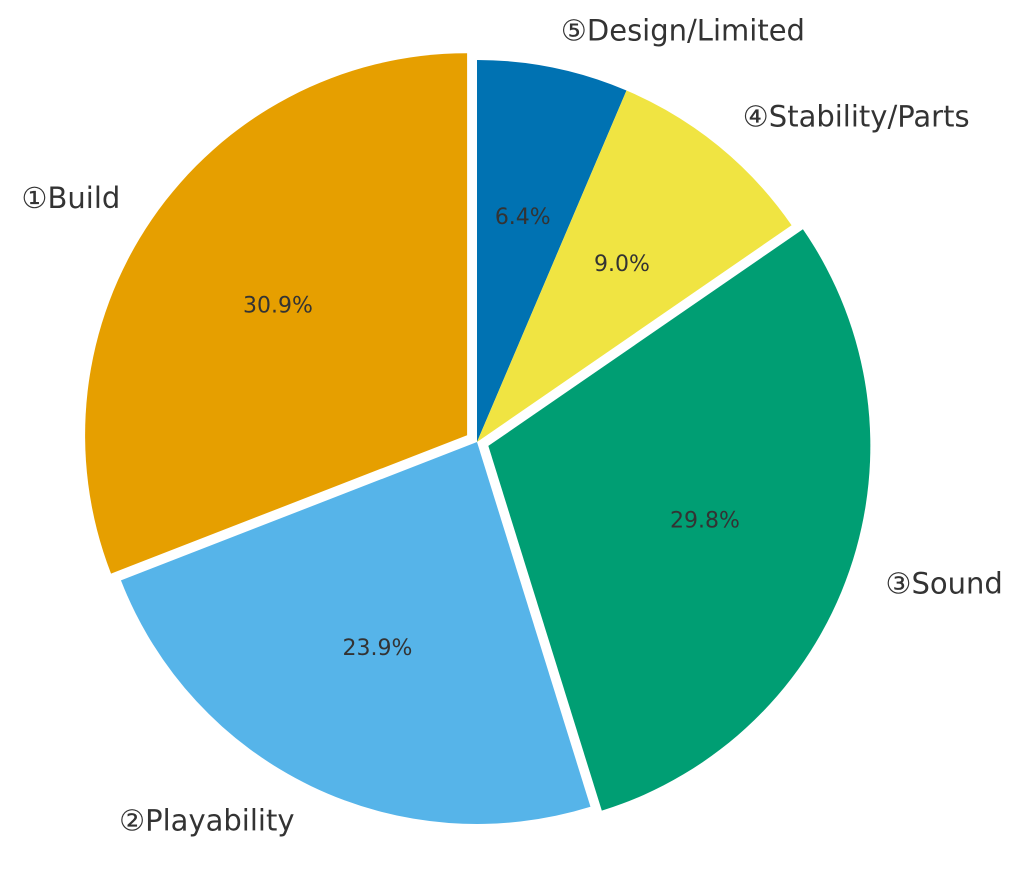 The width and height of the screenshot is (1024, 880). I want to click on slice-percentage-label: 23.9%, so click(378, 648).